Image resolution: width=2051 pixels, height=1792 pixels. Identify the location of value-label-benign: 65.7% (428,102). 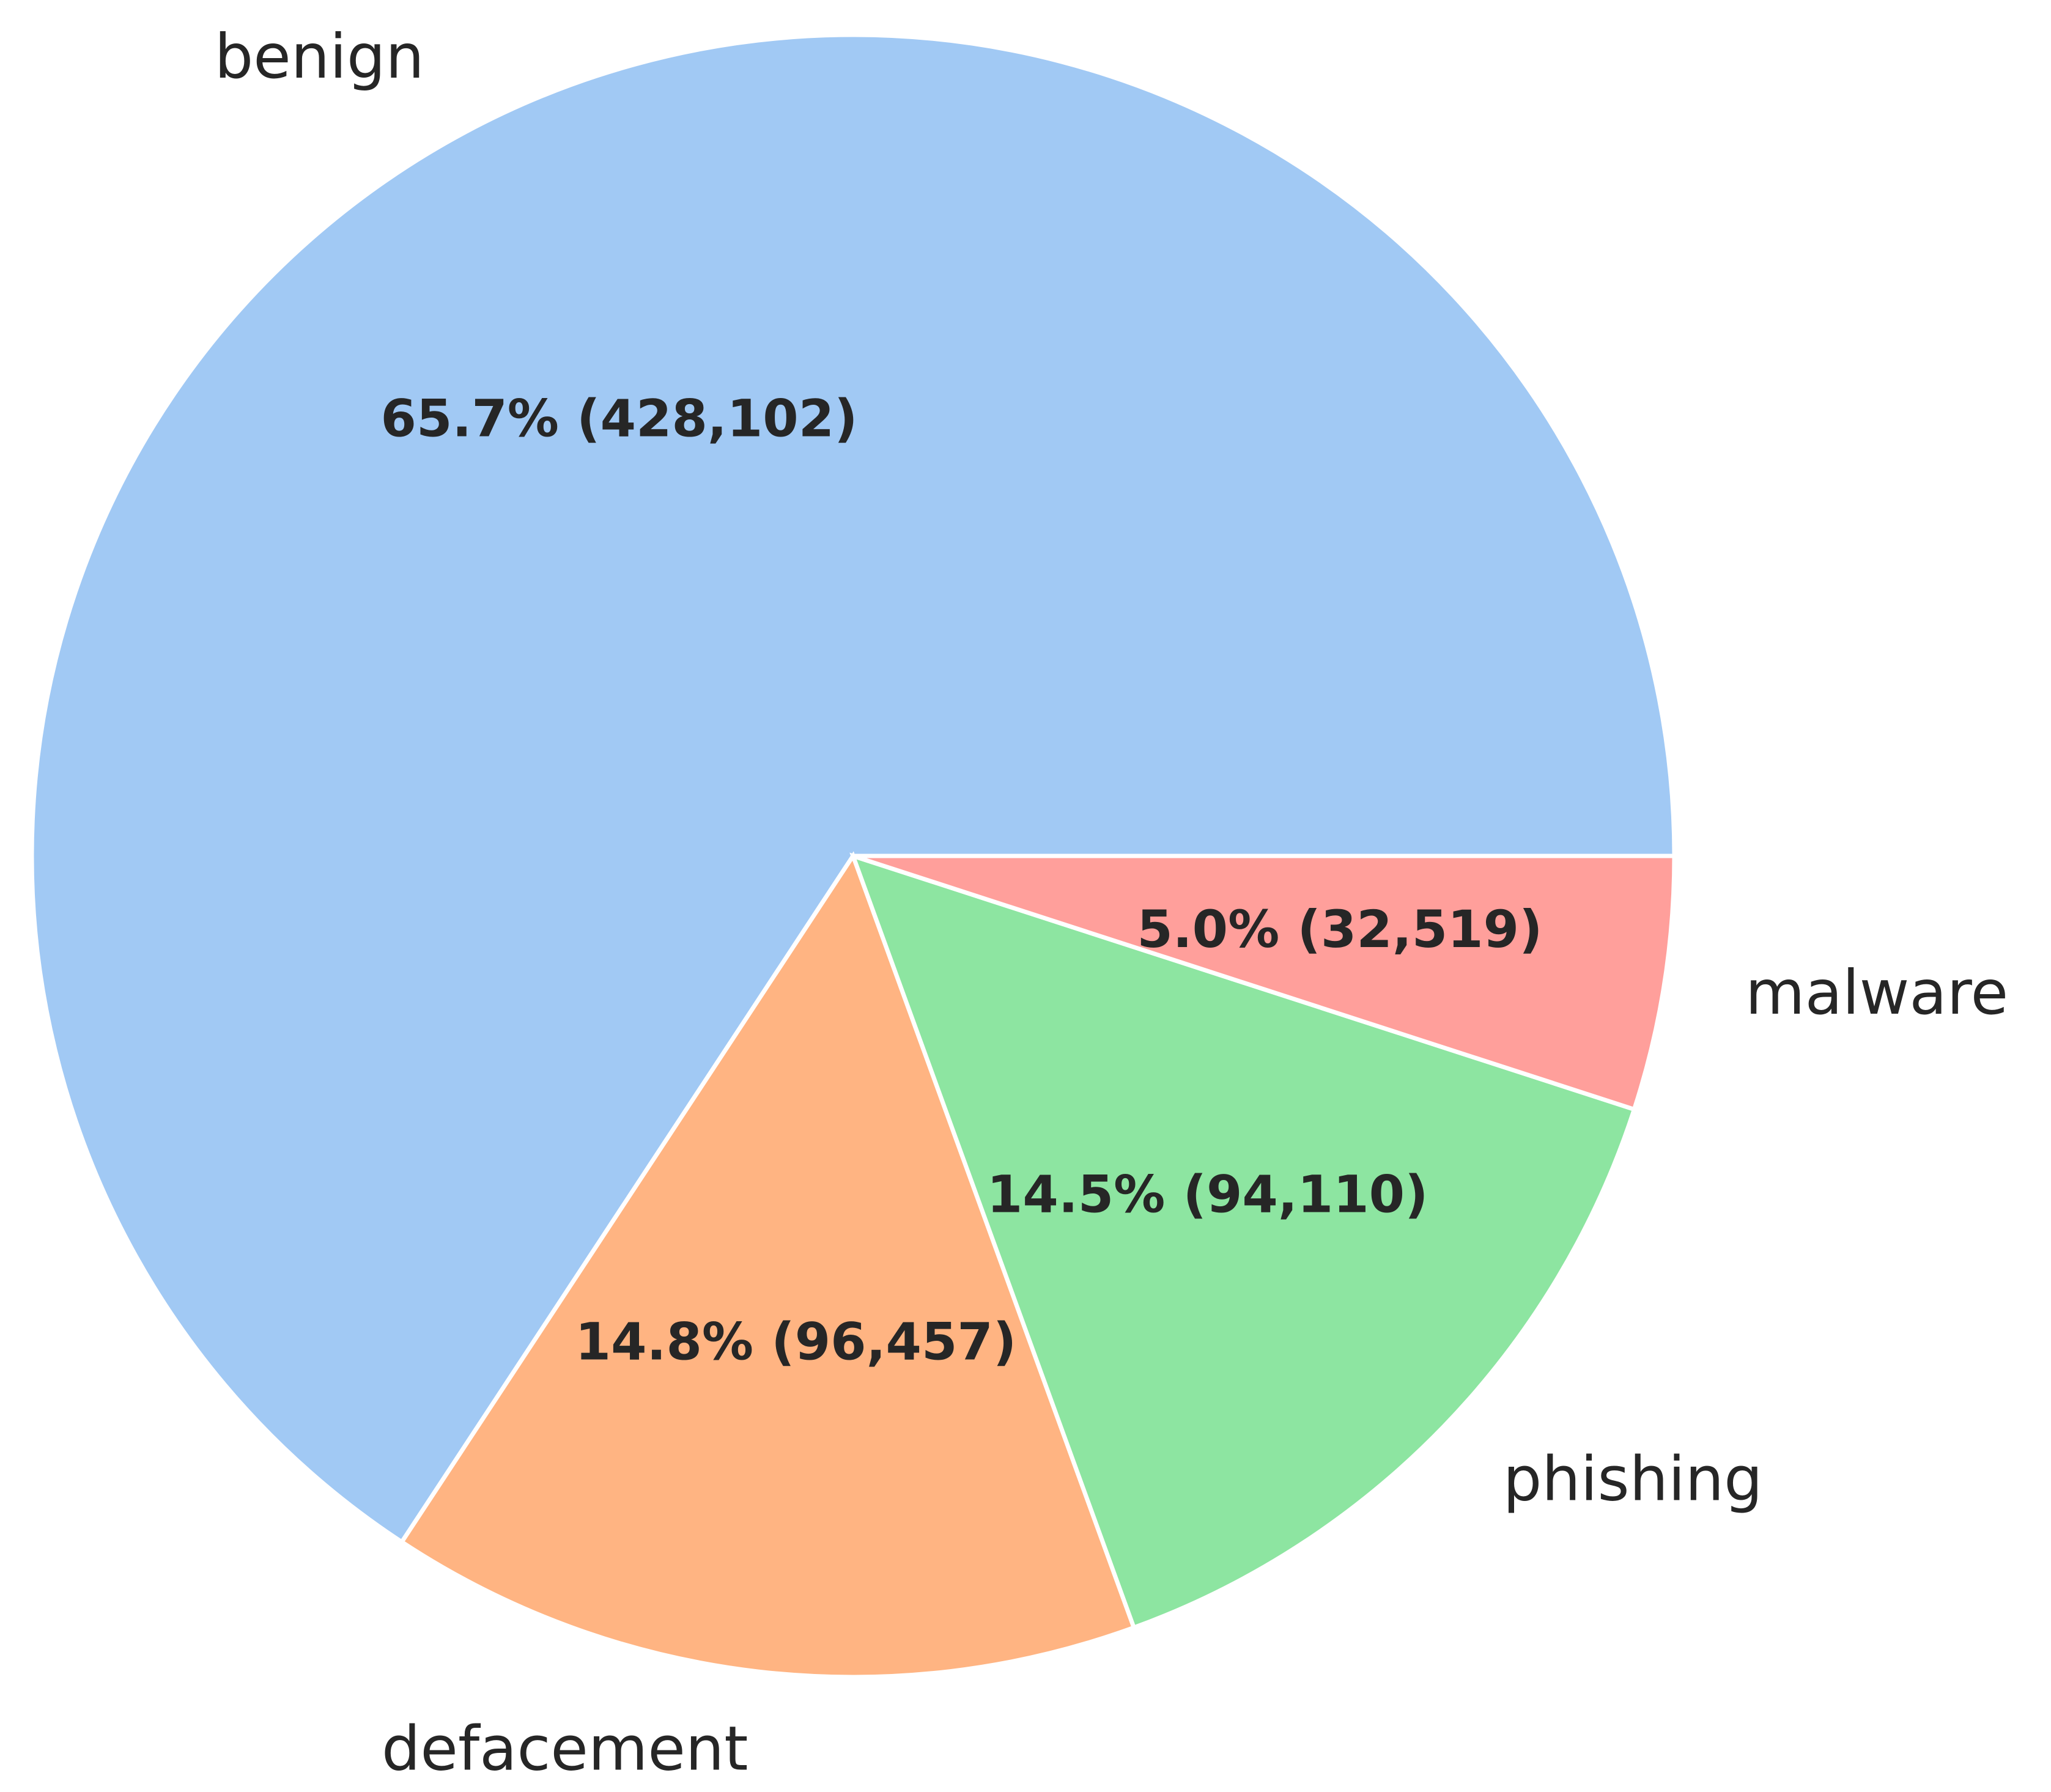
(619, 419).